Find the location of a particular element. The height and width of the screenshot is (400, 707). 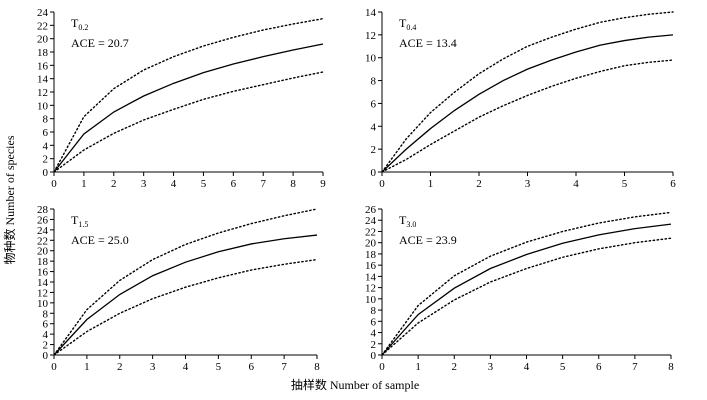

panel-label-sub: 3.0 is located at coordinates (411, 224).